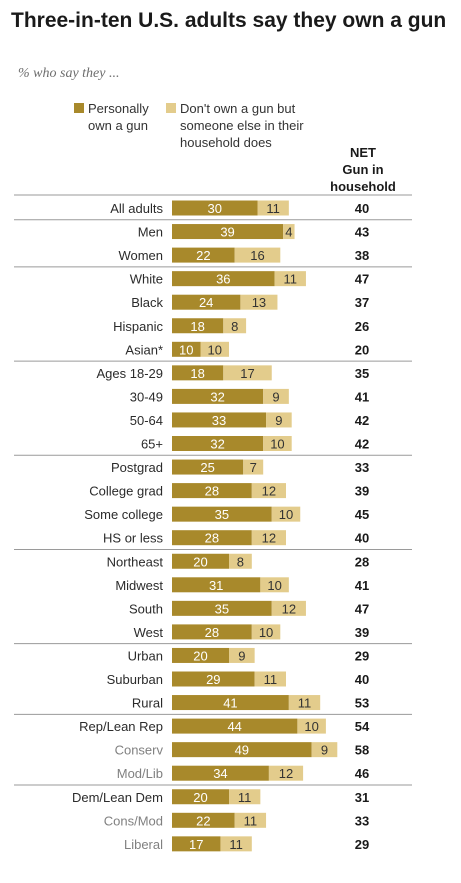 The image size is (461, 883). I want to click on category-label: HS or less, so click(133, 538).